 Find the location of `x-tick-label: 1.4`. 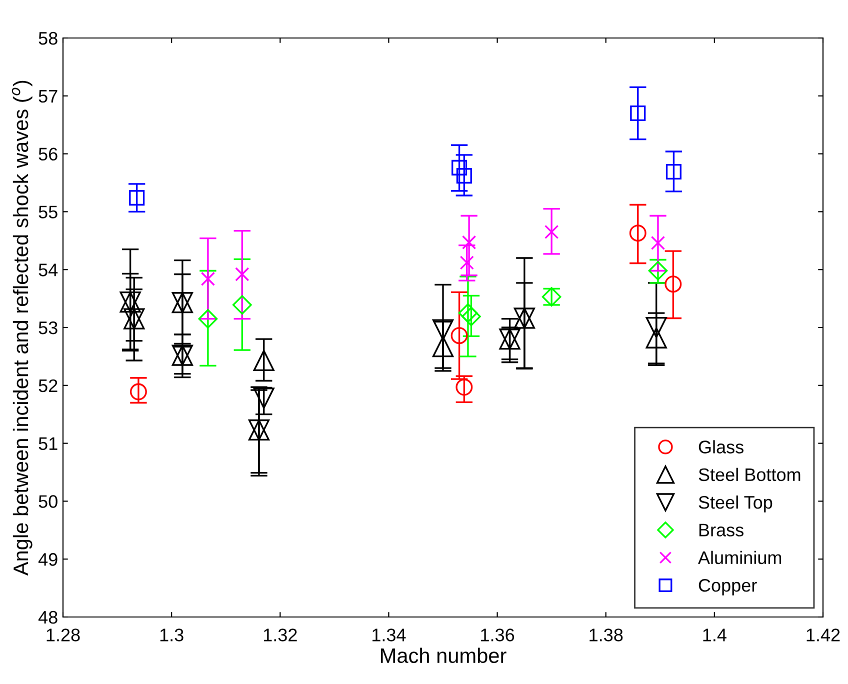

x-tick-label: 1.4 is located at coordinates (714, 635).